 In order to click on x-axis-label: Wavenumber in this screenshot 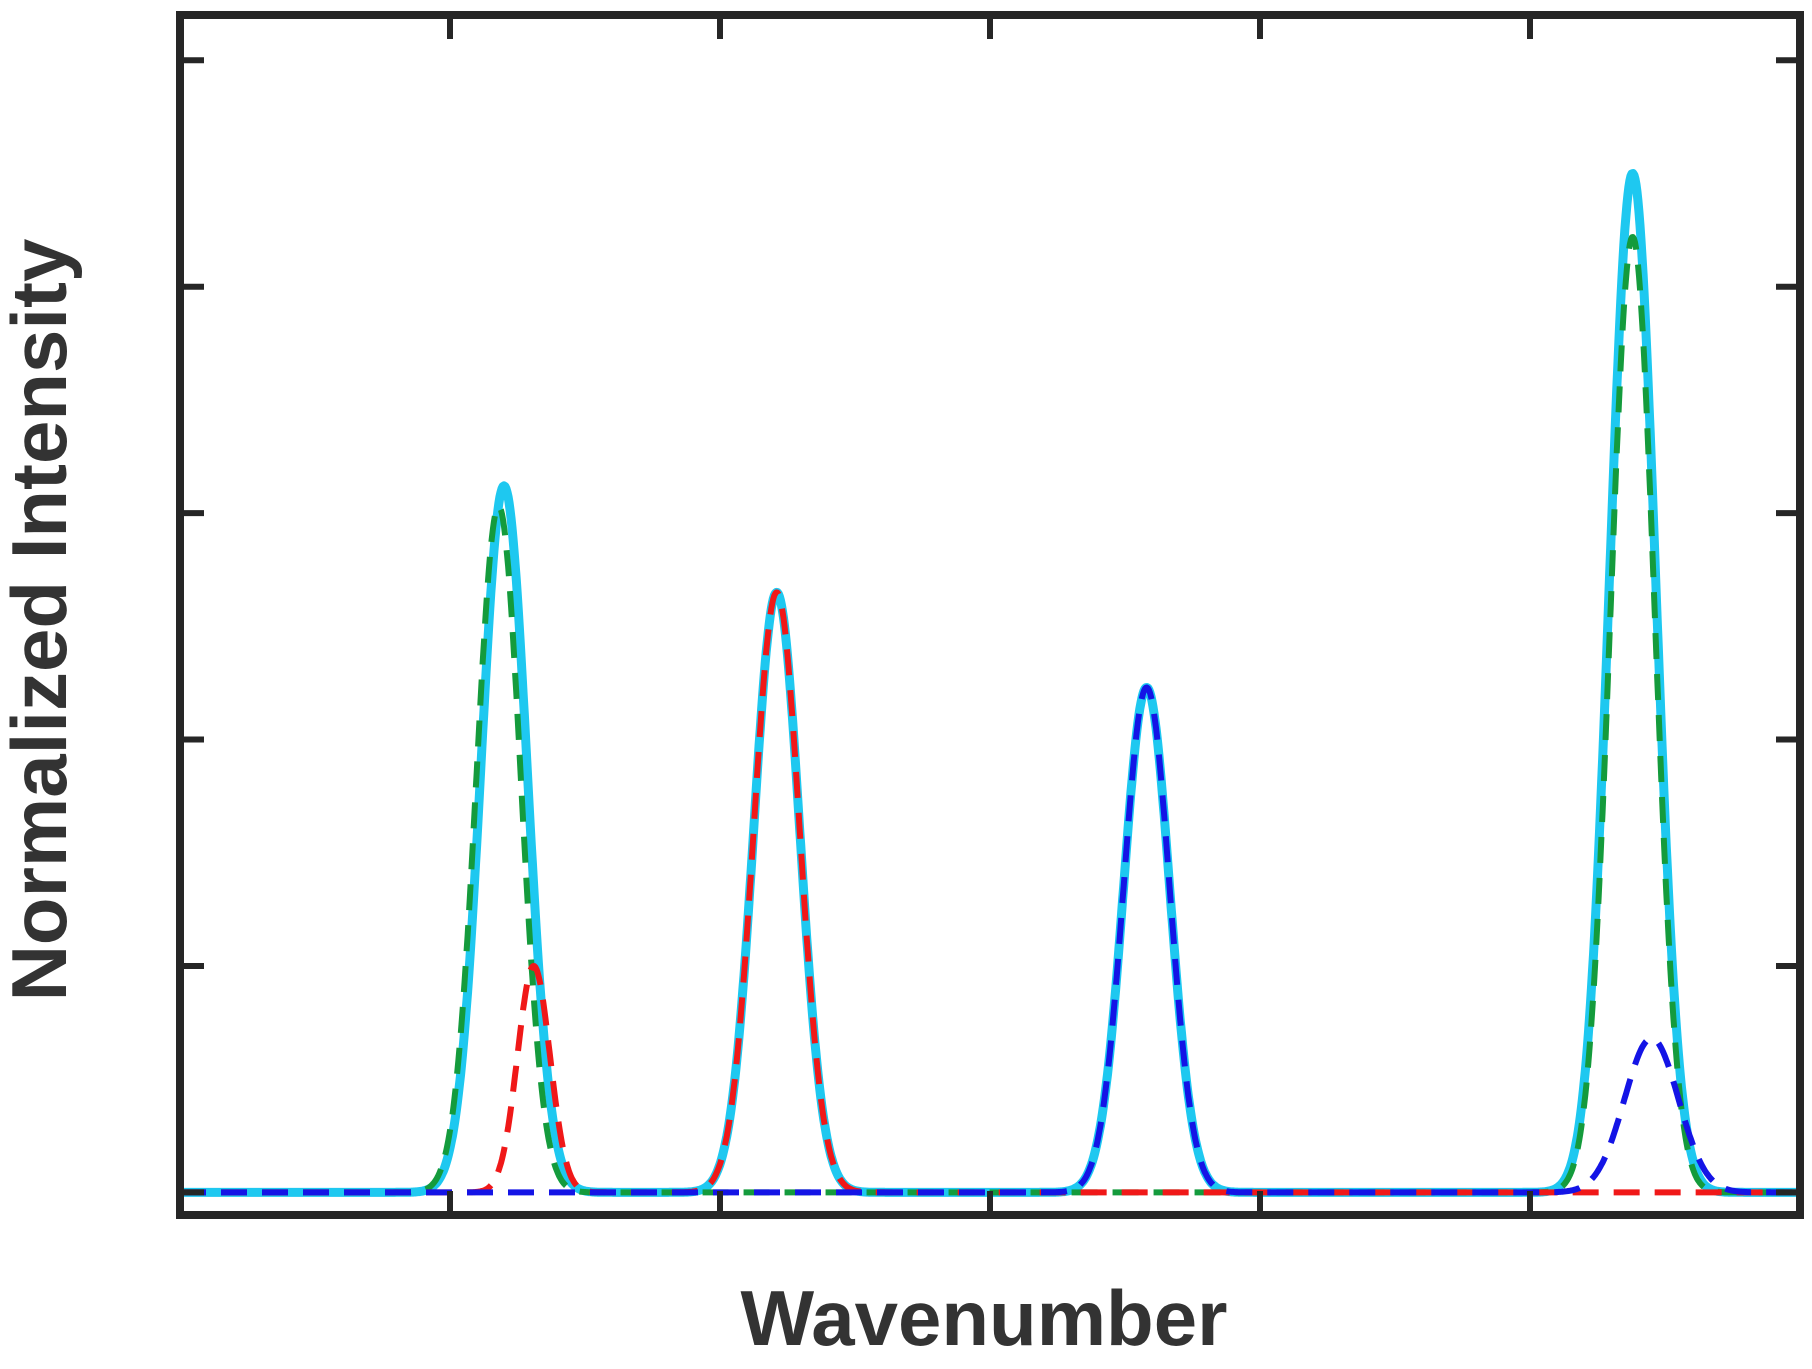, I will do `click(984, 1318)`.